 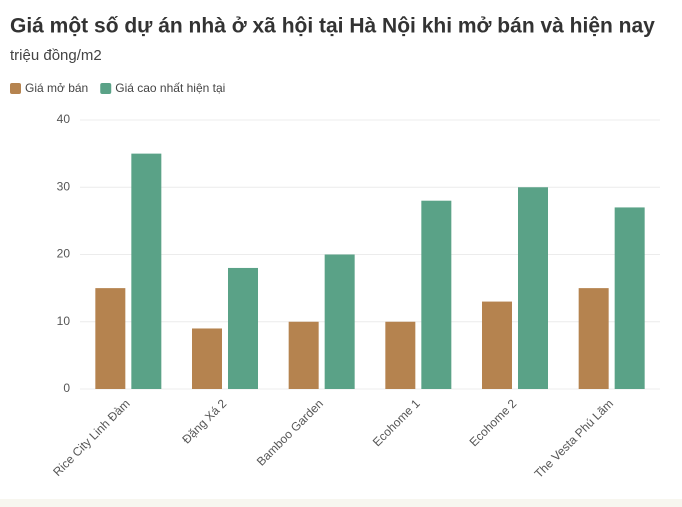 What do you see at coordinates (64, 254) in the screenshot?
I see `y-tick-label: 20` at bounding box center [64, 254].